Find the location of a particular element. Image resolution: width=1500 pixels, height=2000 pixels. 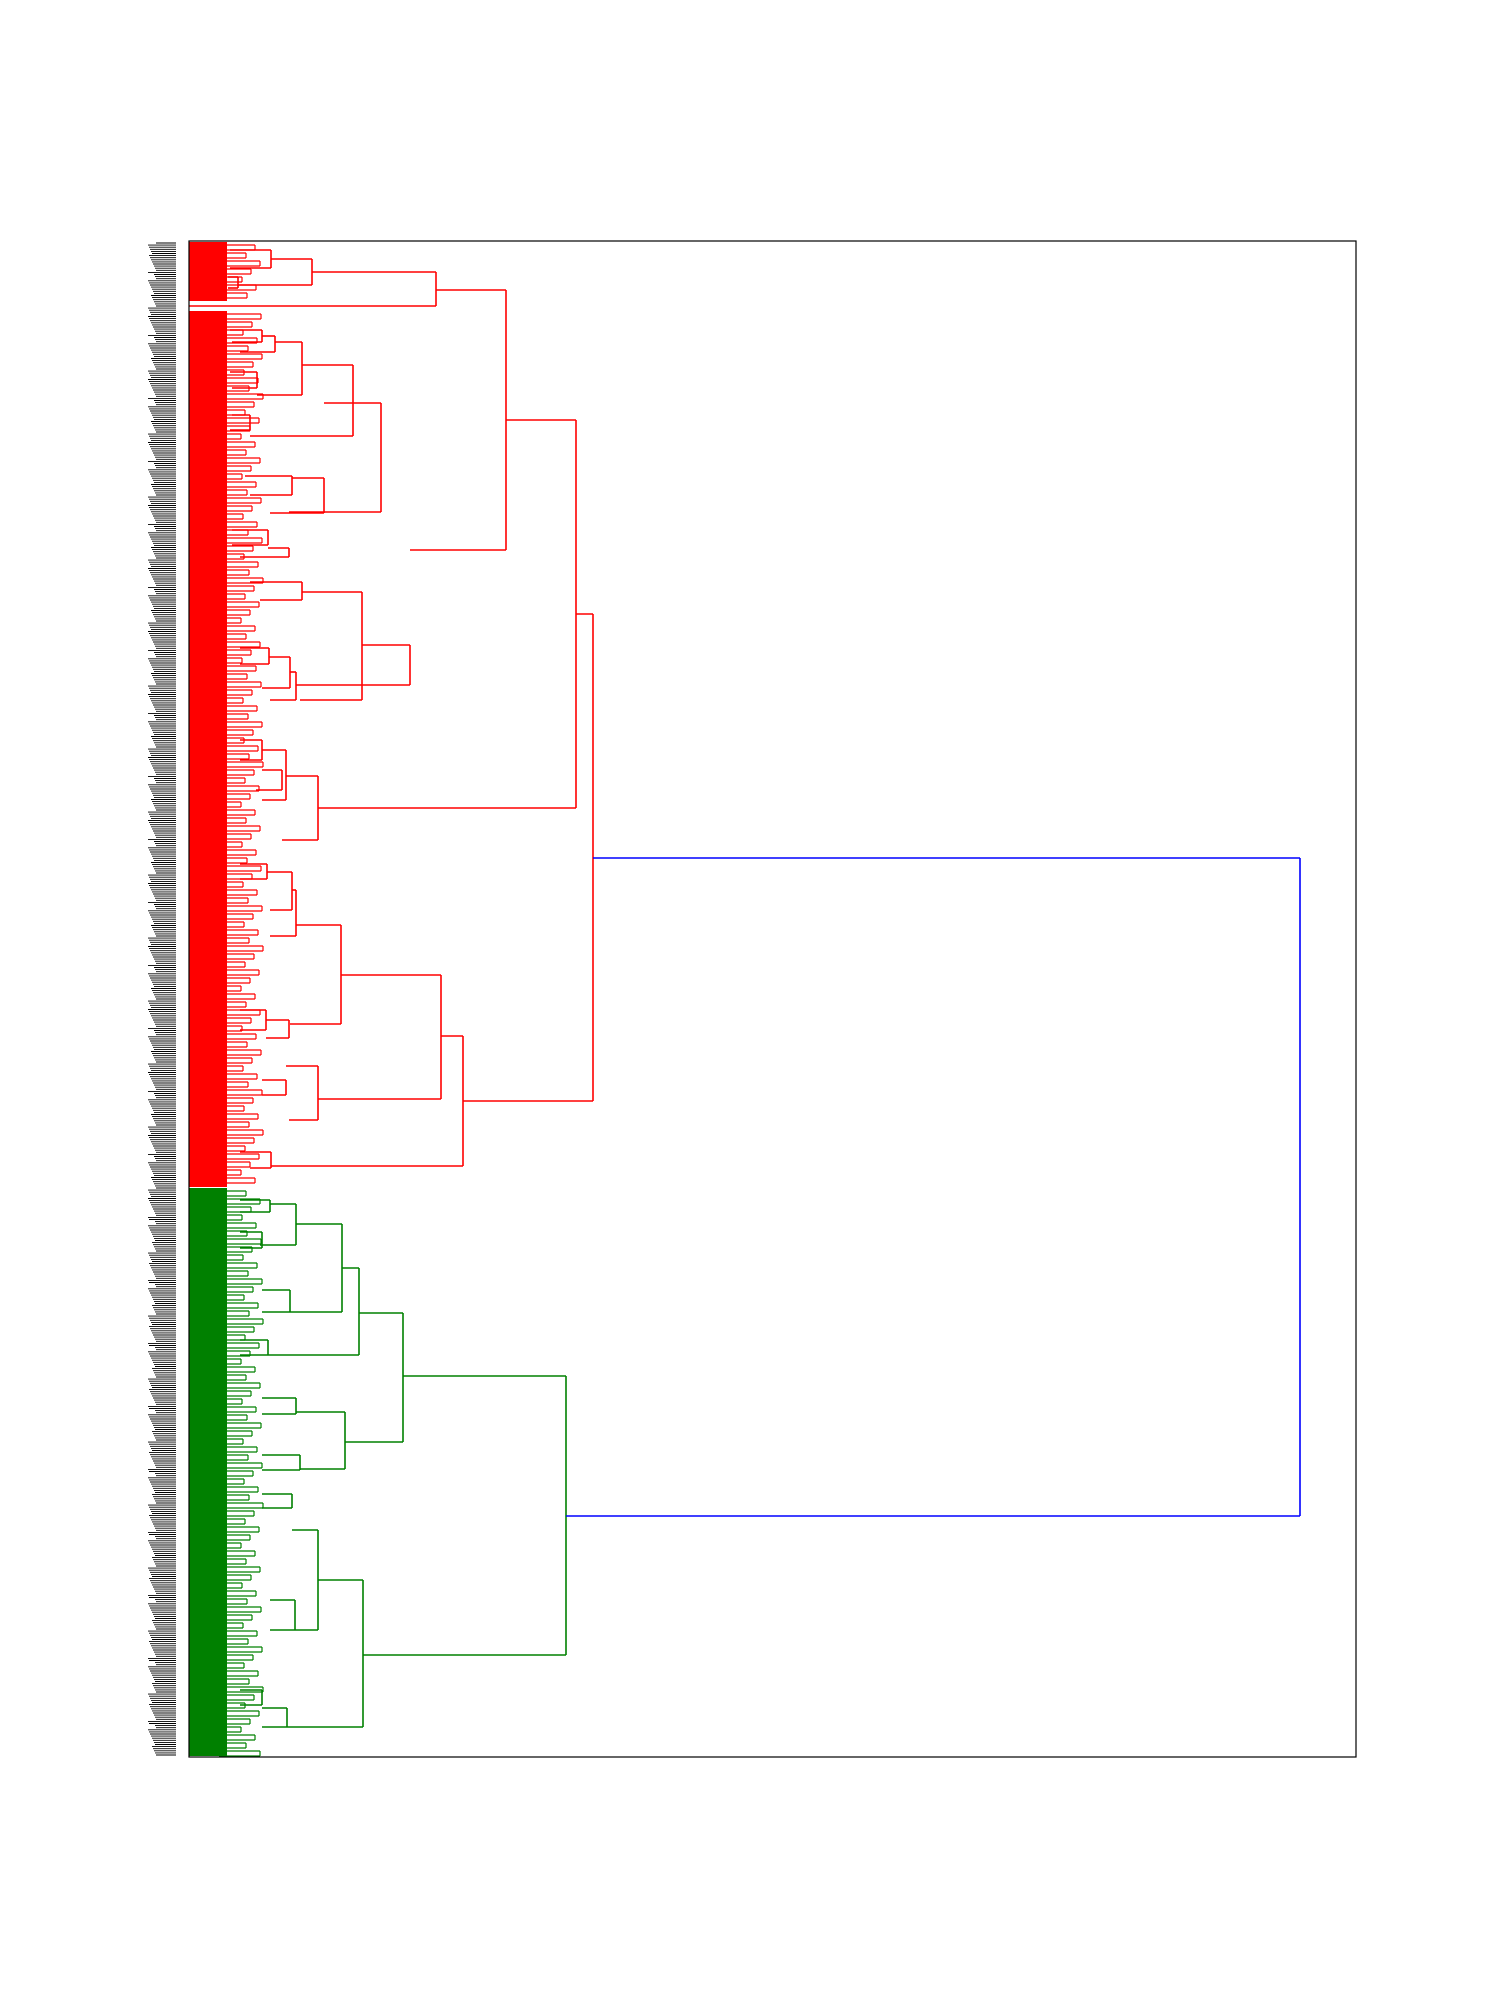

leaf-fans is located at coordinates (226, 999).